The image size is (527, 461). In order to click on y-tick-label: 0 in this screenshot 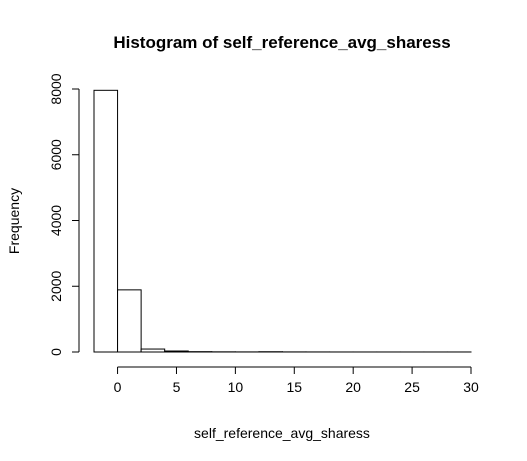, I will do `click(56, 352)`.